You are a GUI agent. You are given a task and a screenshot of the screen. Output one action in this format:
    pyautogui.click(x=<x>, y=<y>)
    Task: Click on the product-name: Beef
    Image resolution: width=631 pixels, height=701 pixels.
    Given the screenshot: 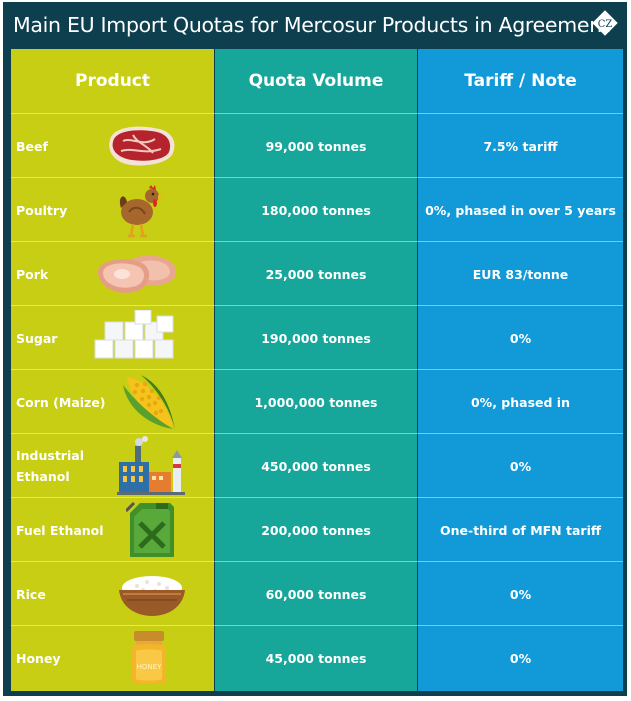 What is the action you would take?
    pyautogui.click(x=32, y=146)
    